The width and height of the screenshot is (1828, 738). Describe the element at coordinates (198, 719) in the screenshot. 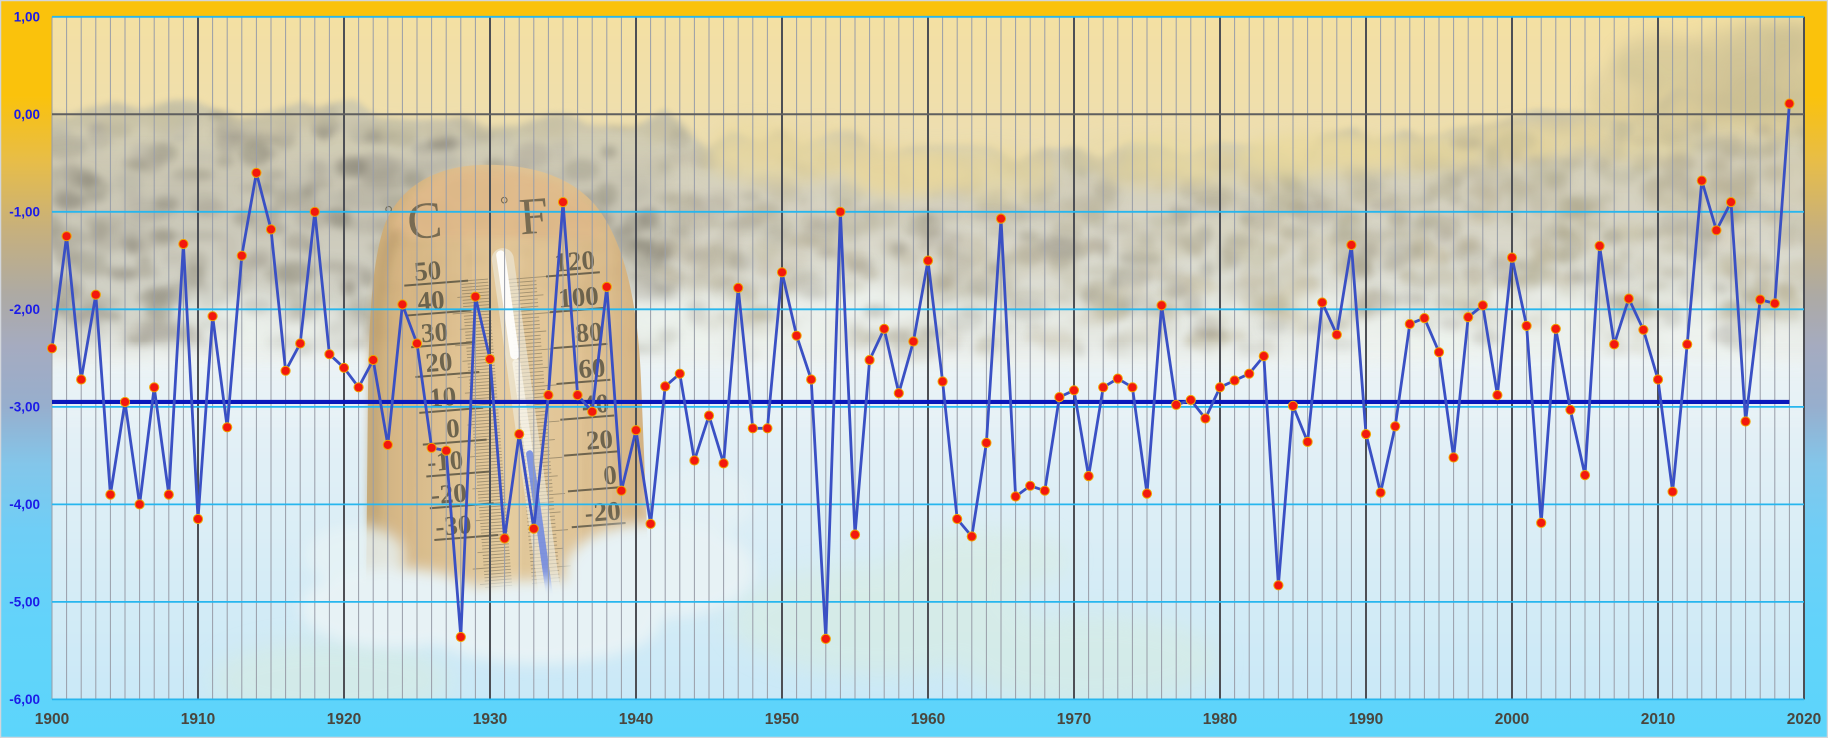

I see `svg-text: 1910` at that location.